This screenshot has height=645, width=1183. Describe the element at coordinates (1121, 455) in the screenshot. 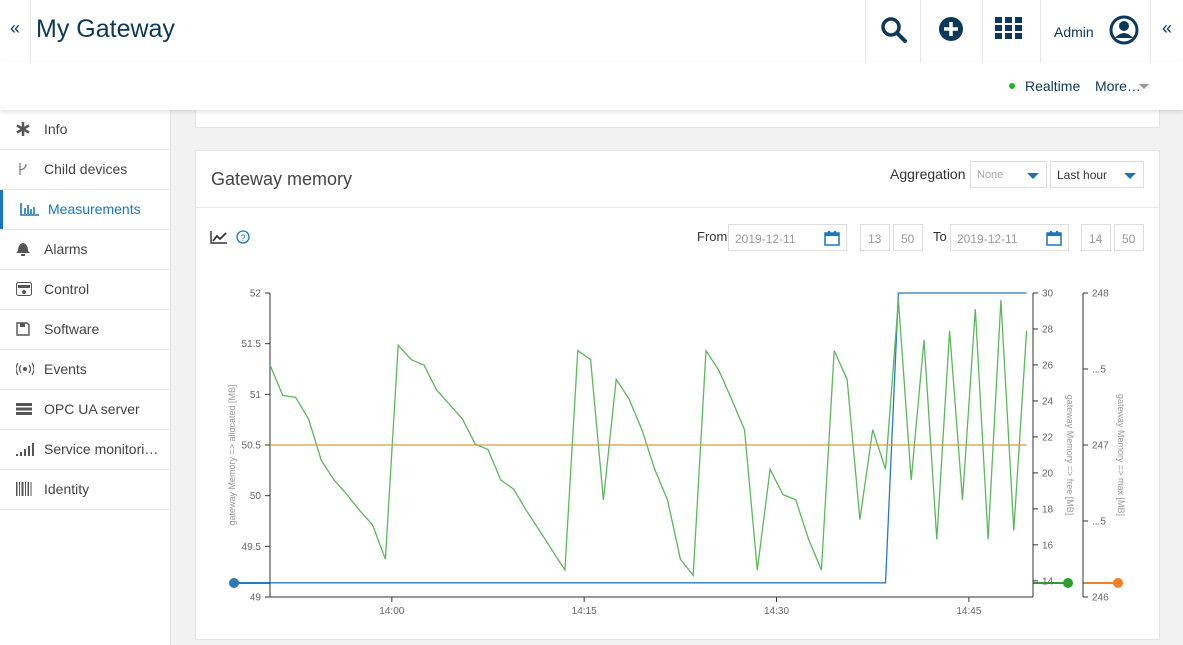

I see `y3-axis-label: gateway Memory => max [MB]` at that location.